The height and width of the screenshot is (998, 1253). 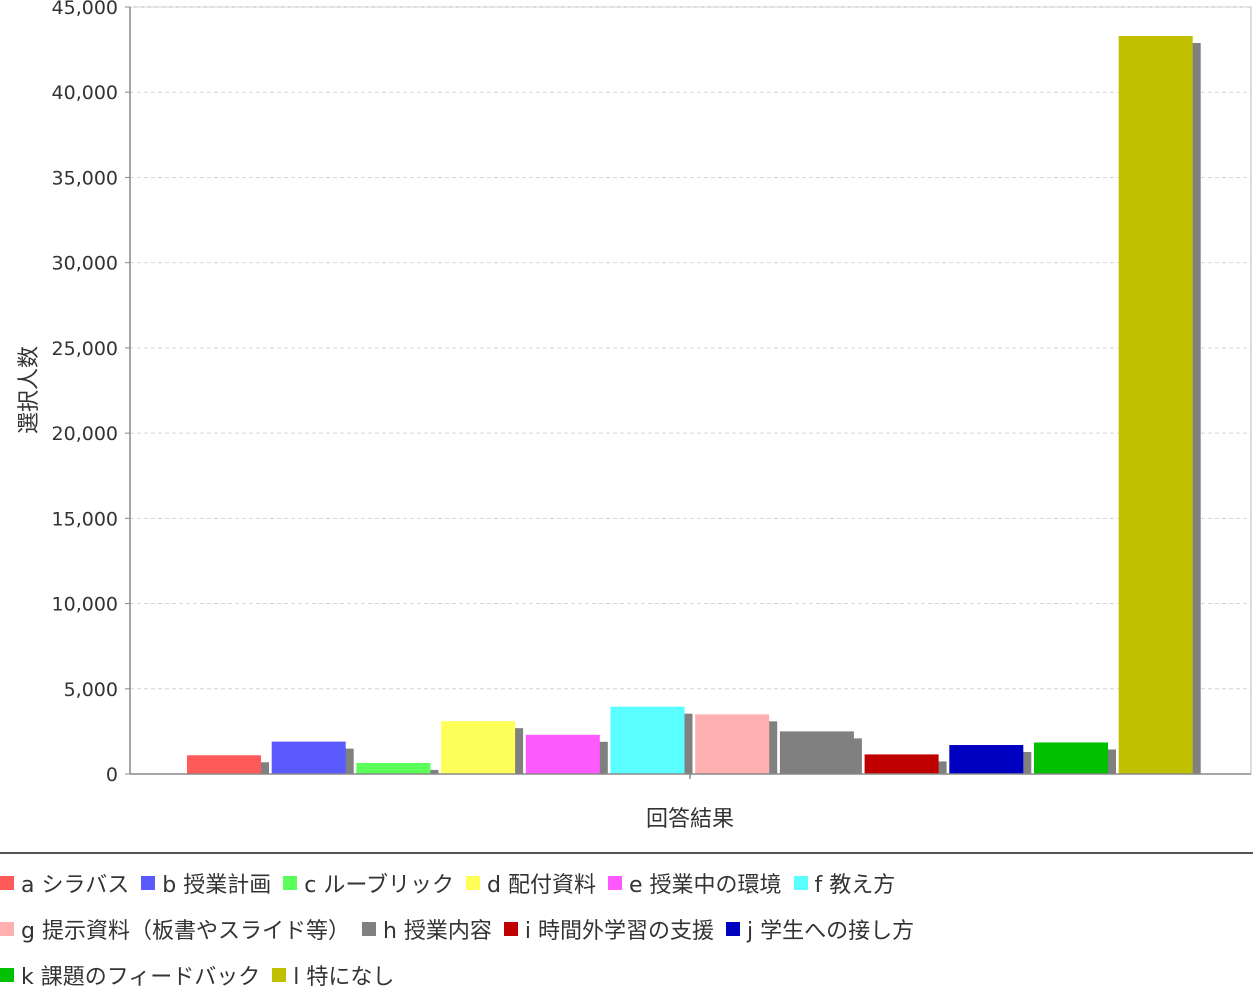 I want to click on legend-label: b 授業計画, so click(x=217, y=885).